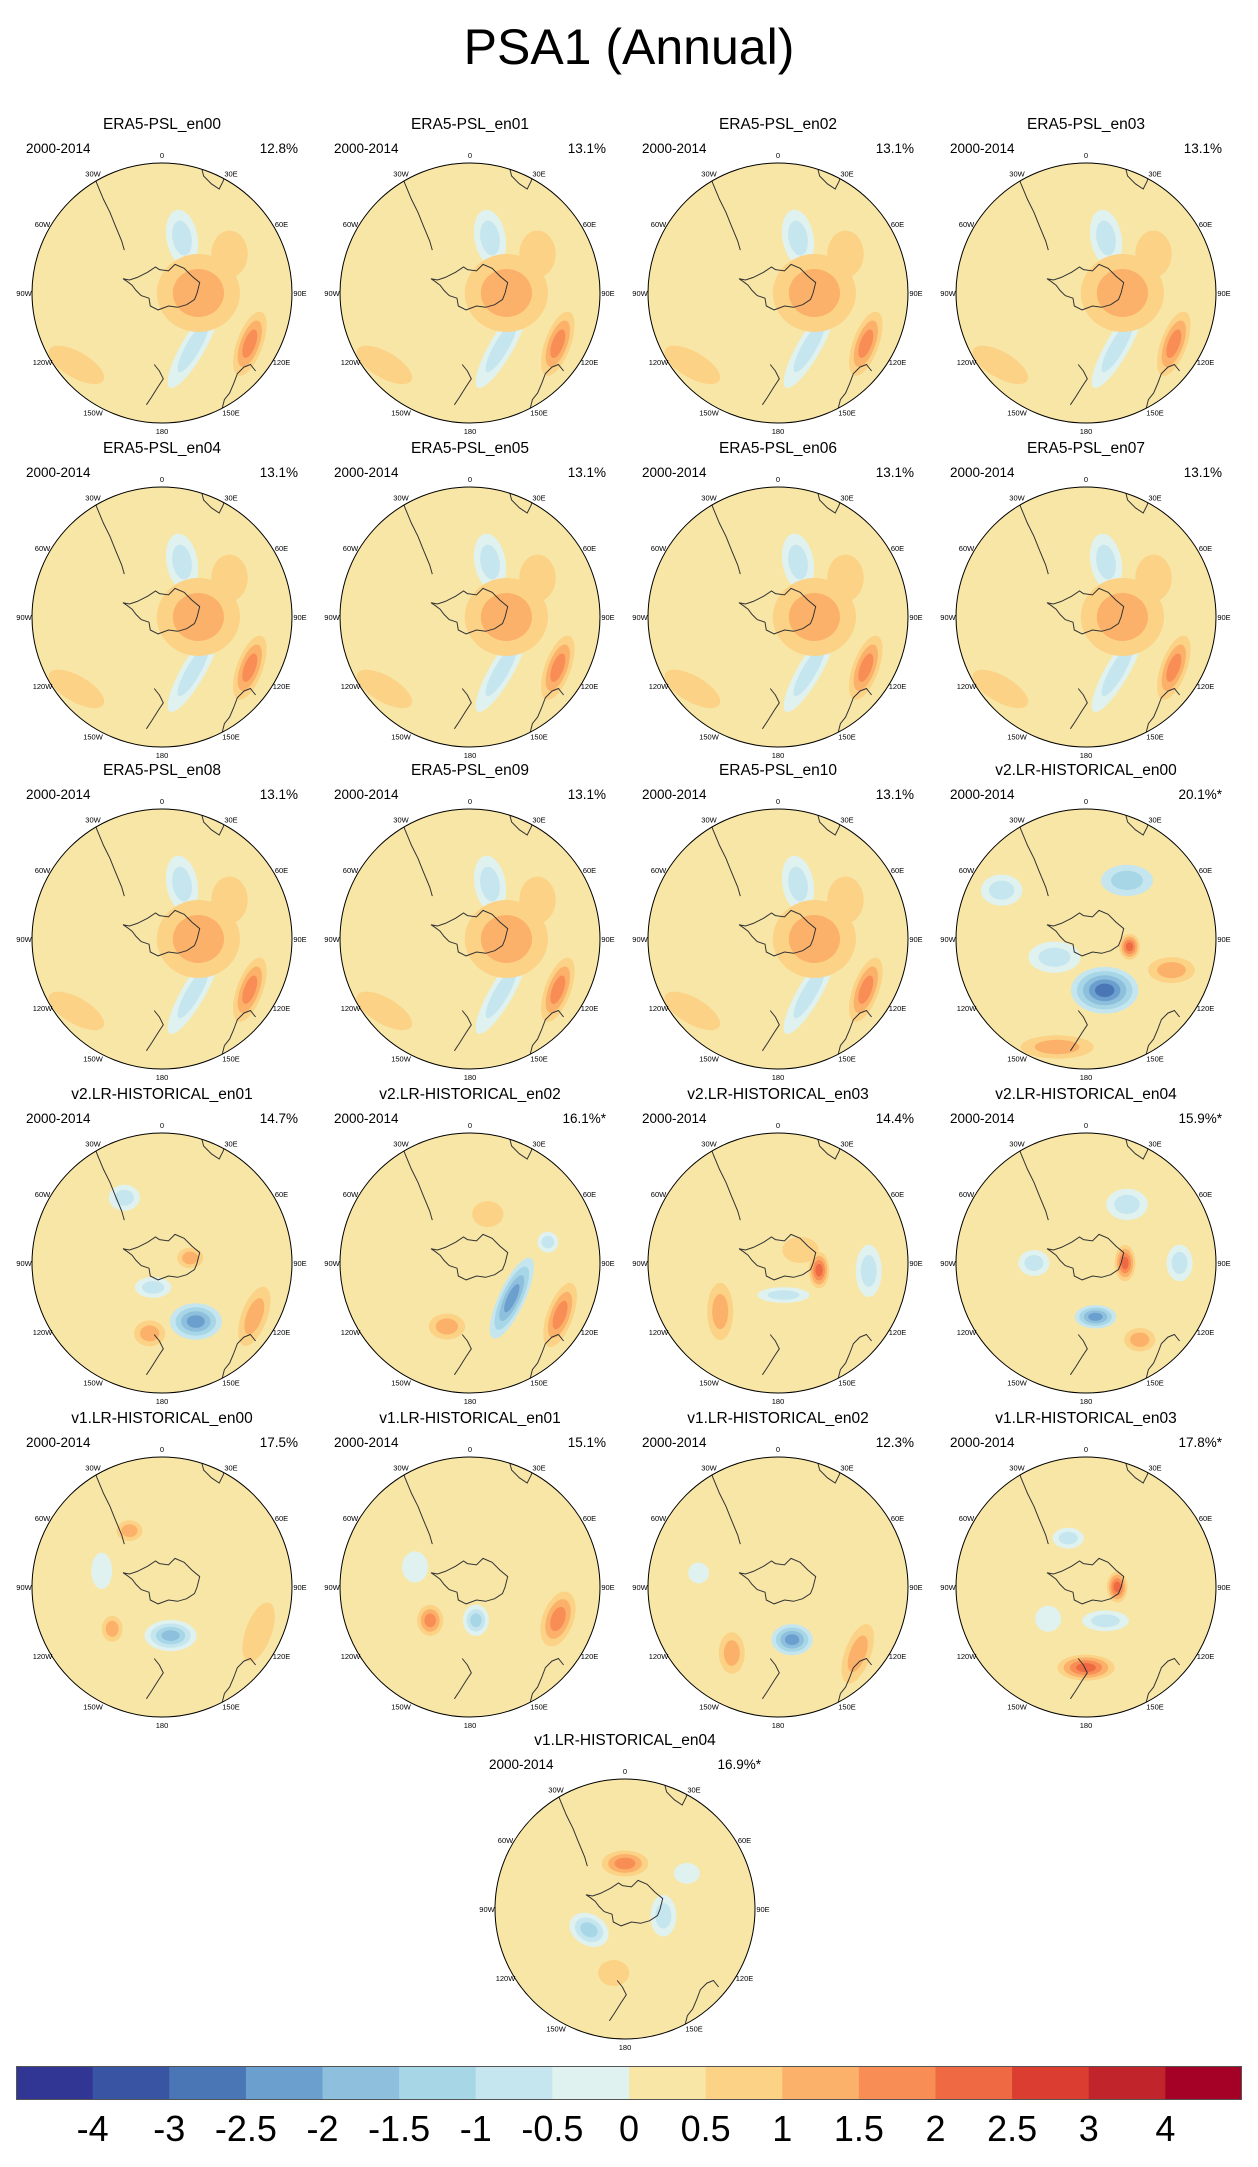 The height and width of the screenshot is (2167, 1258). What do you see at coordinates (470, 1587) in the screenshot?
I see `field-background` at bounding box center [470, 1587].